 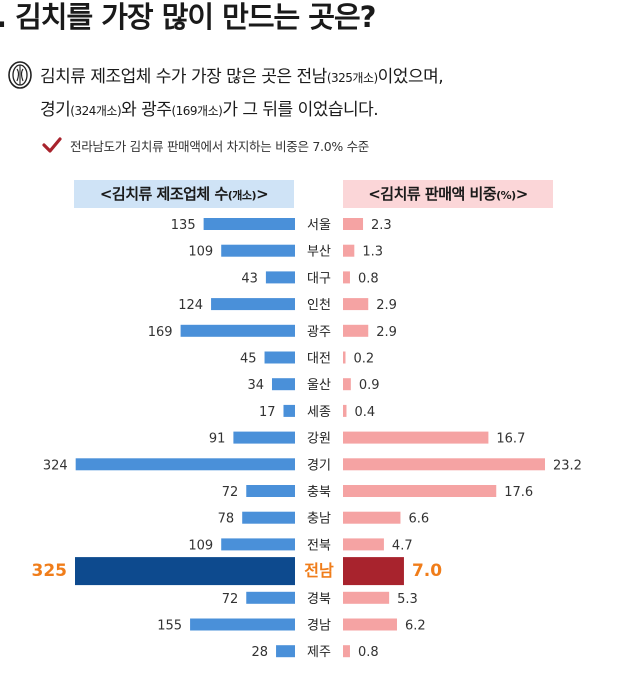 I want to click on left-value-label-12: 78, so click(x=226, y=519).